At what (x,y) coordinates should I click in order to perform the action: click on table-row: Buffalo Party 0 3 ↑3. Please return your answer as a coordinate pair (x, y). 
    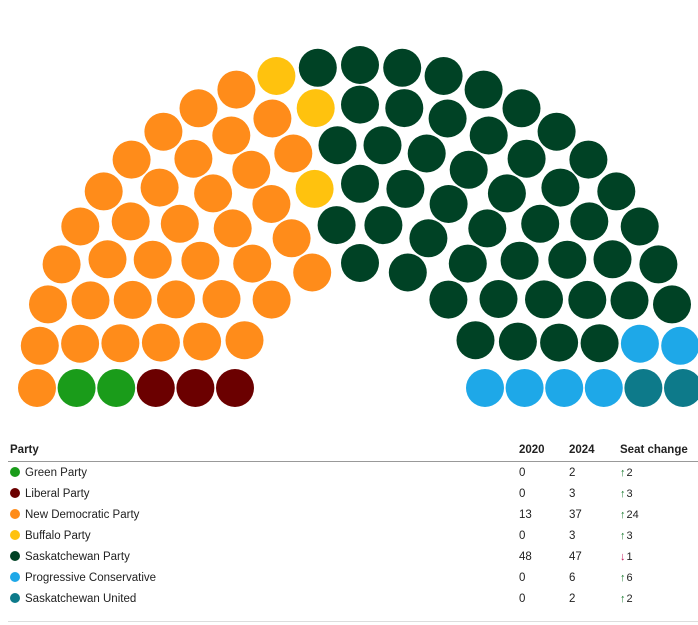
    Looking at the image, I should click on (353, 535).